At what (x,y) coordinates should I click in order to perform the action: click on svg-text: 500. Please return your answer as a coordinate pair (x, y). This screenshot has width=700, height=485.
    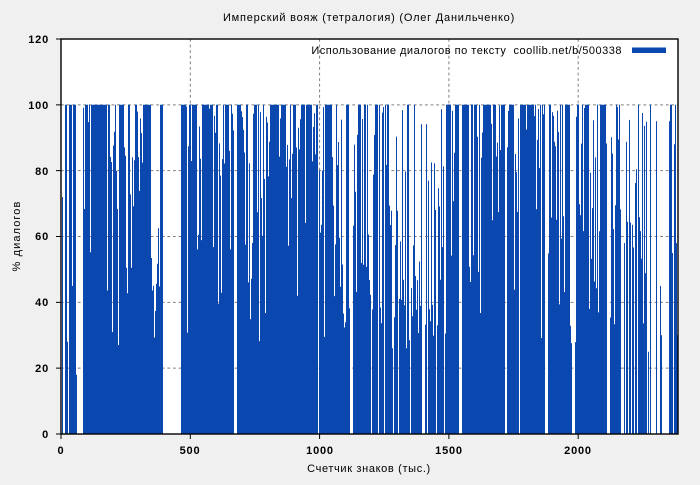
    Looking at the image, I should click on (190, 451).